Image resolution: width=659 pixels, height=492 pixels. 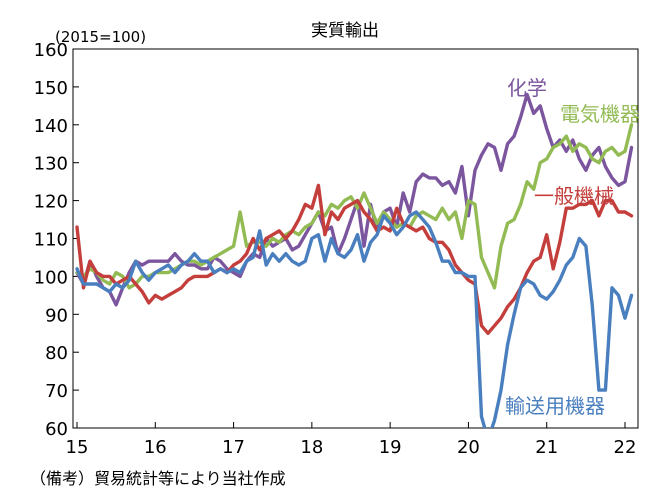 I want to click on x-tick-label: 22, so click(x=625, y=447).